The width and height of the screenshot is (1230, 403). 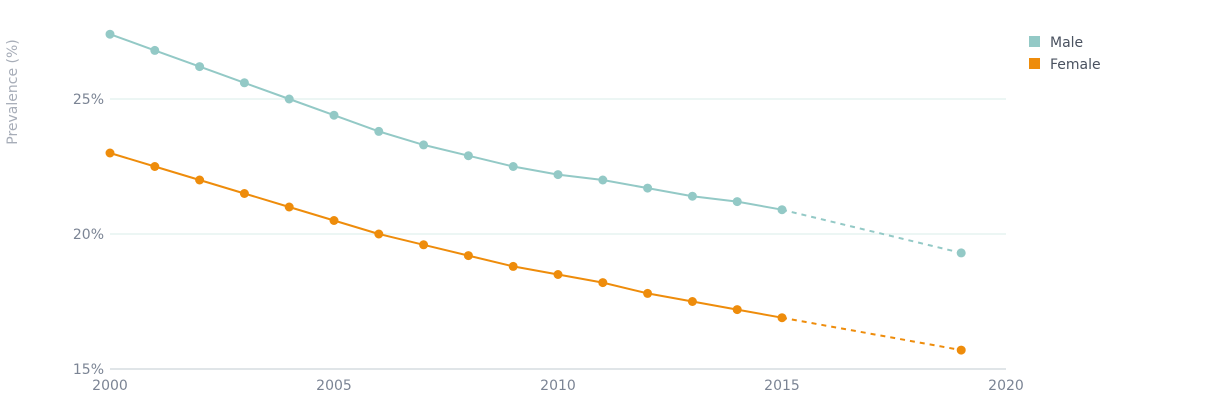 I want to click on x-tick-label: 2005, so click(x=334, y=386).